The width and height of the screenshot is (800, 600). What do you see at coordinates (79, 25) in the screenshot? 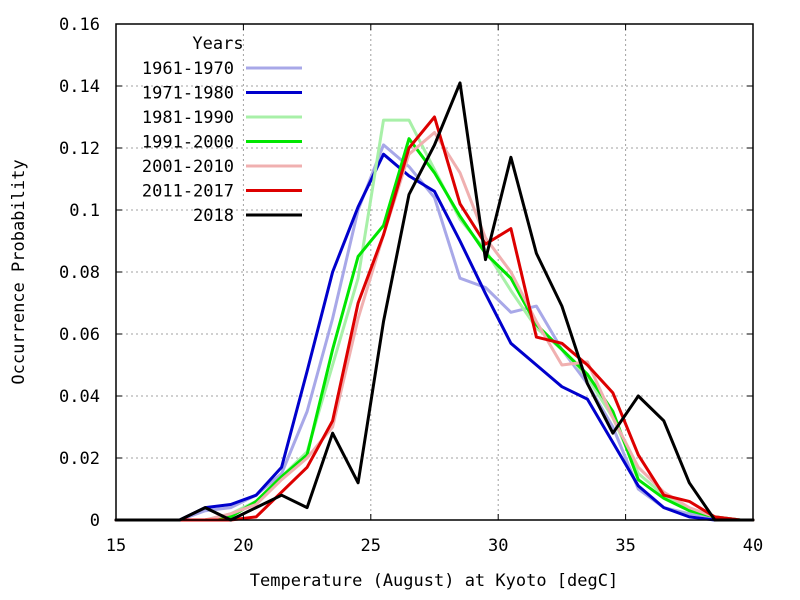
I see `y-tick-label: 0.16` at bounding box center [79, 25].